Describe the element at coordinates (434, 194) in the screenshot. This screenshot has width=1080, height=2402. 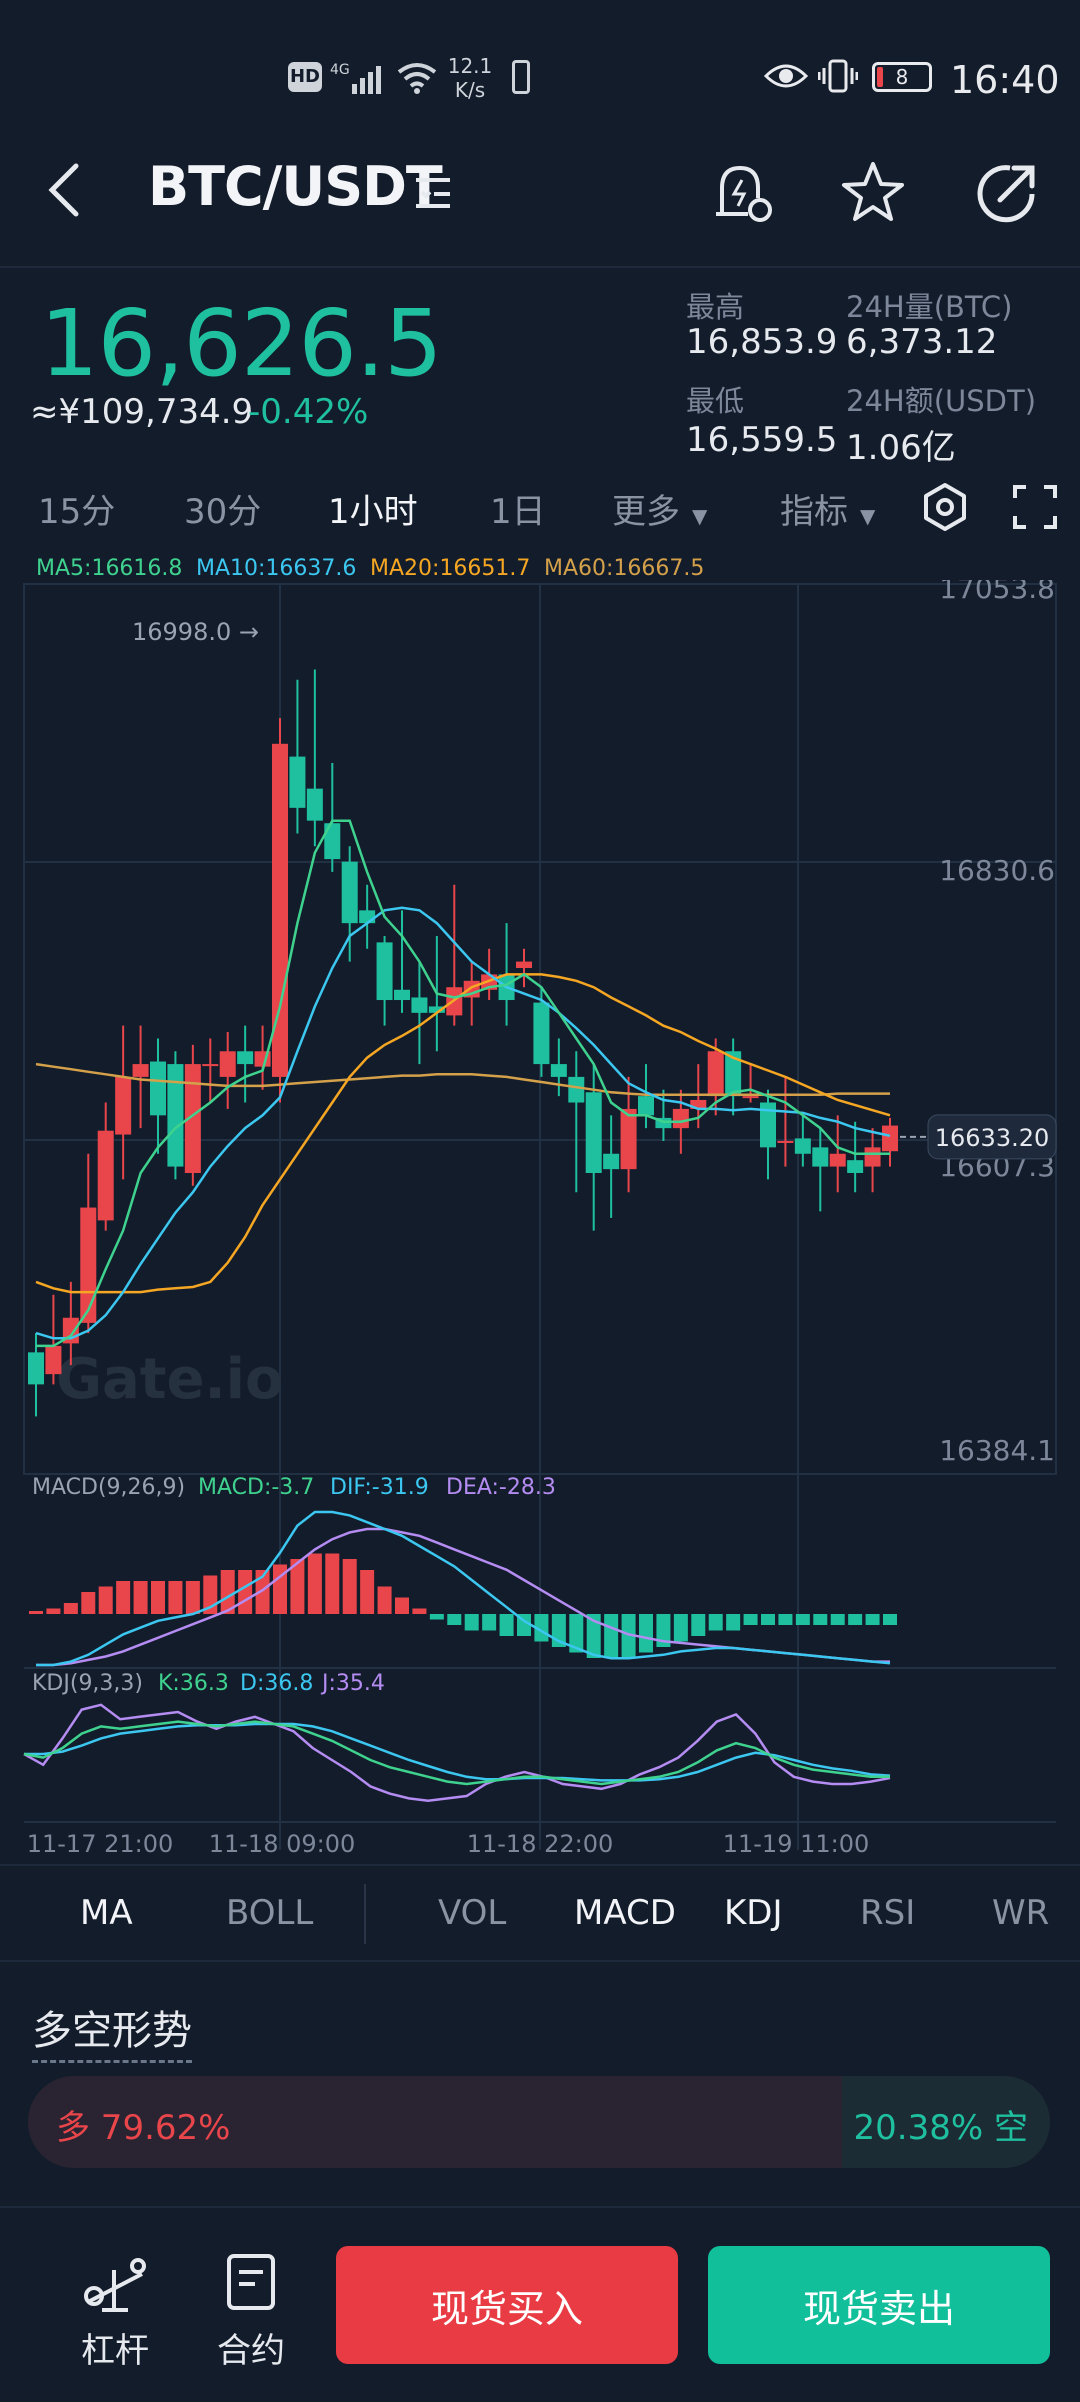
I see `list-icon` at that location.